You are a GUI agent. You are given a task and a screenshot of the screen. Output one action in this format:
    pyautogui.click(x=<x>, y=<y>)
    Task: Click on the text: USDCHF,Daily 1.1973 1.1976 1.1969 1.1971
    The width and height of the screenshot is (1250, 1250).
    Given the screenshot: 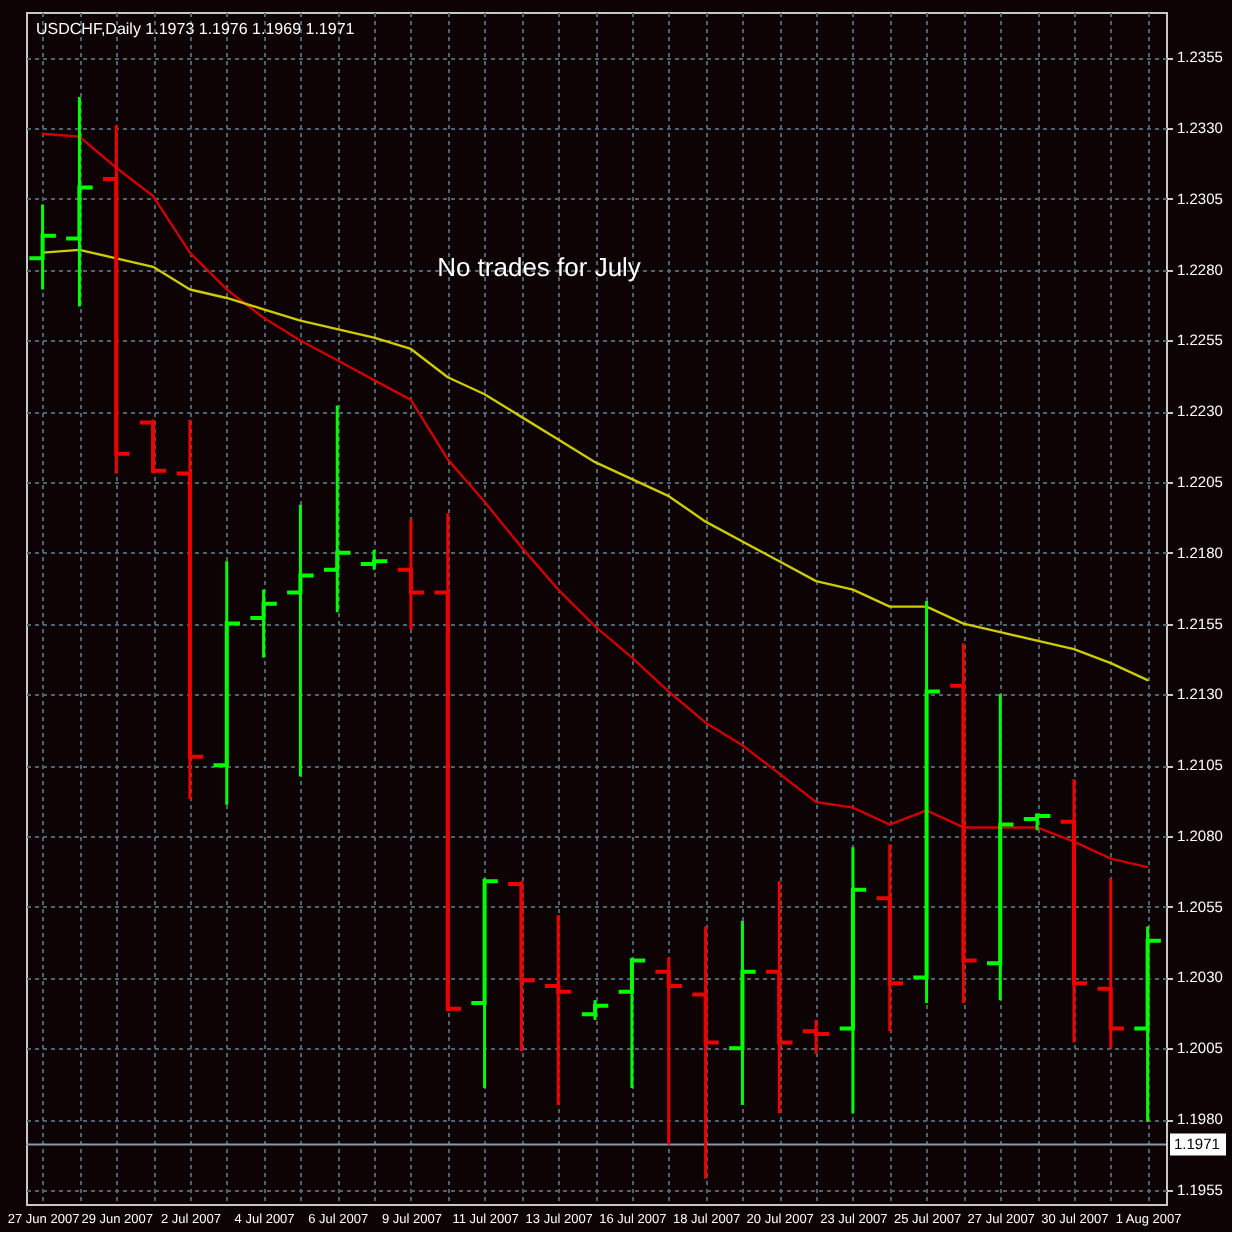 What is the action you would take?
    pyautogui.click(x=196, y=29)
    